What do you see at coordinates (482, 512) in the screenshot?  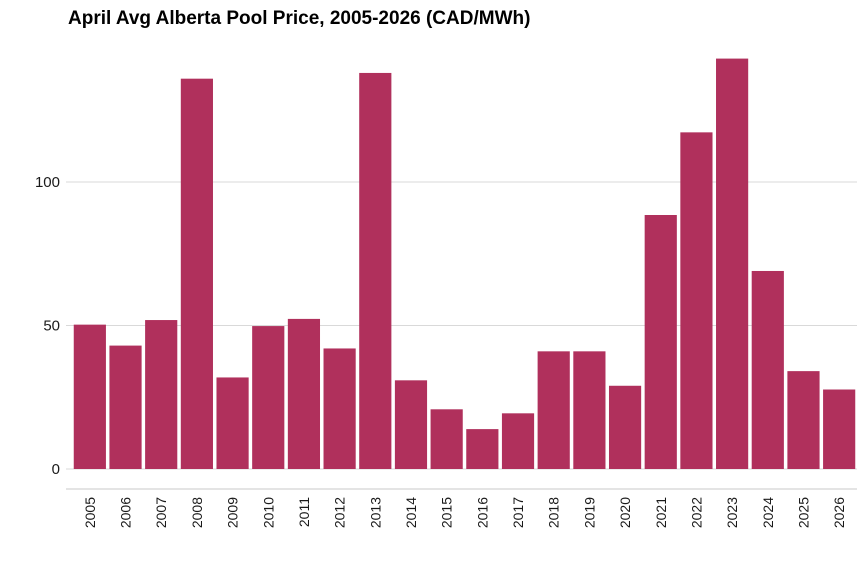 I see `x-tick-label: 2016` at bounding box center [482, 512].